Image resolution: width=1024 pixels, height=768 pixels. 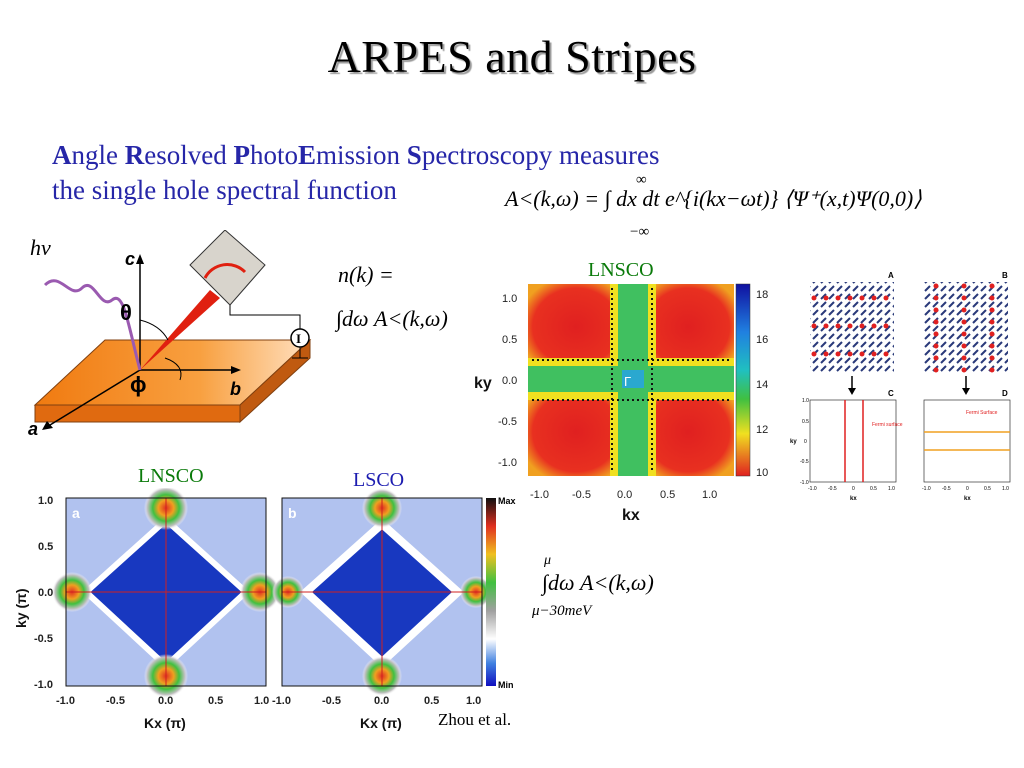 What do you see at coordinates (235, 389) in the screenshot?
I see `b-axis-label: b` at bounding box center [235, 389].